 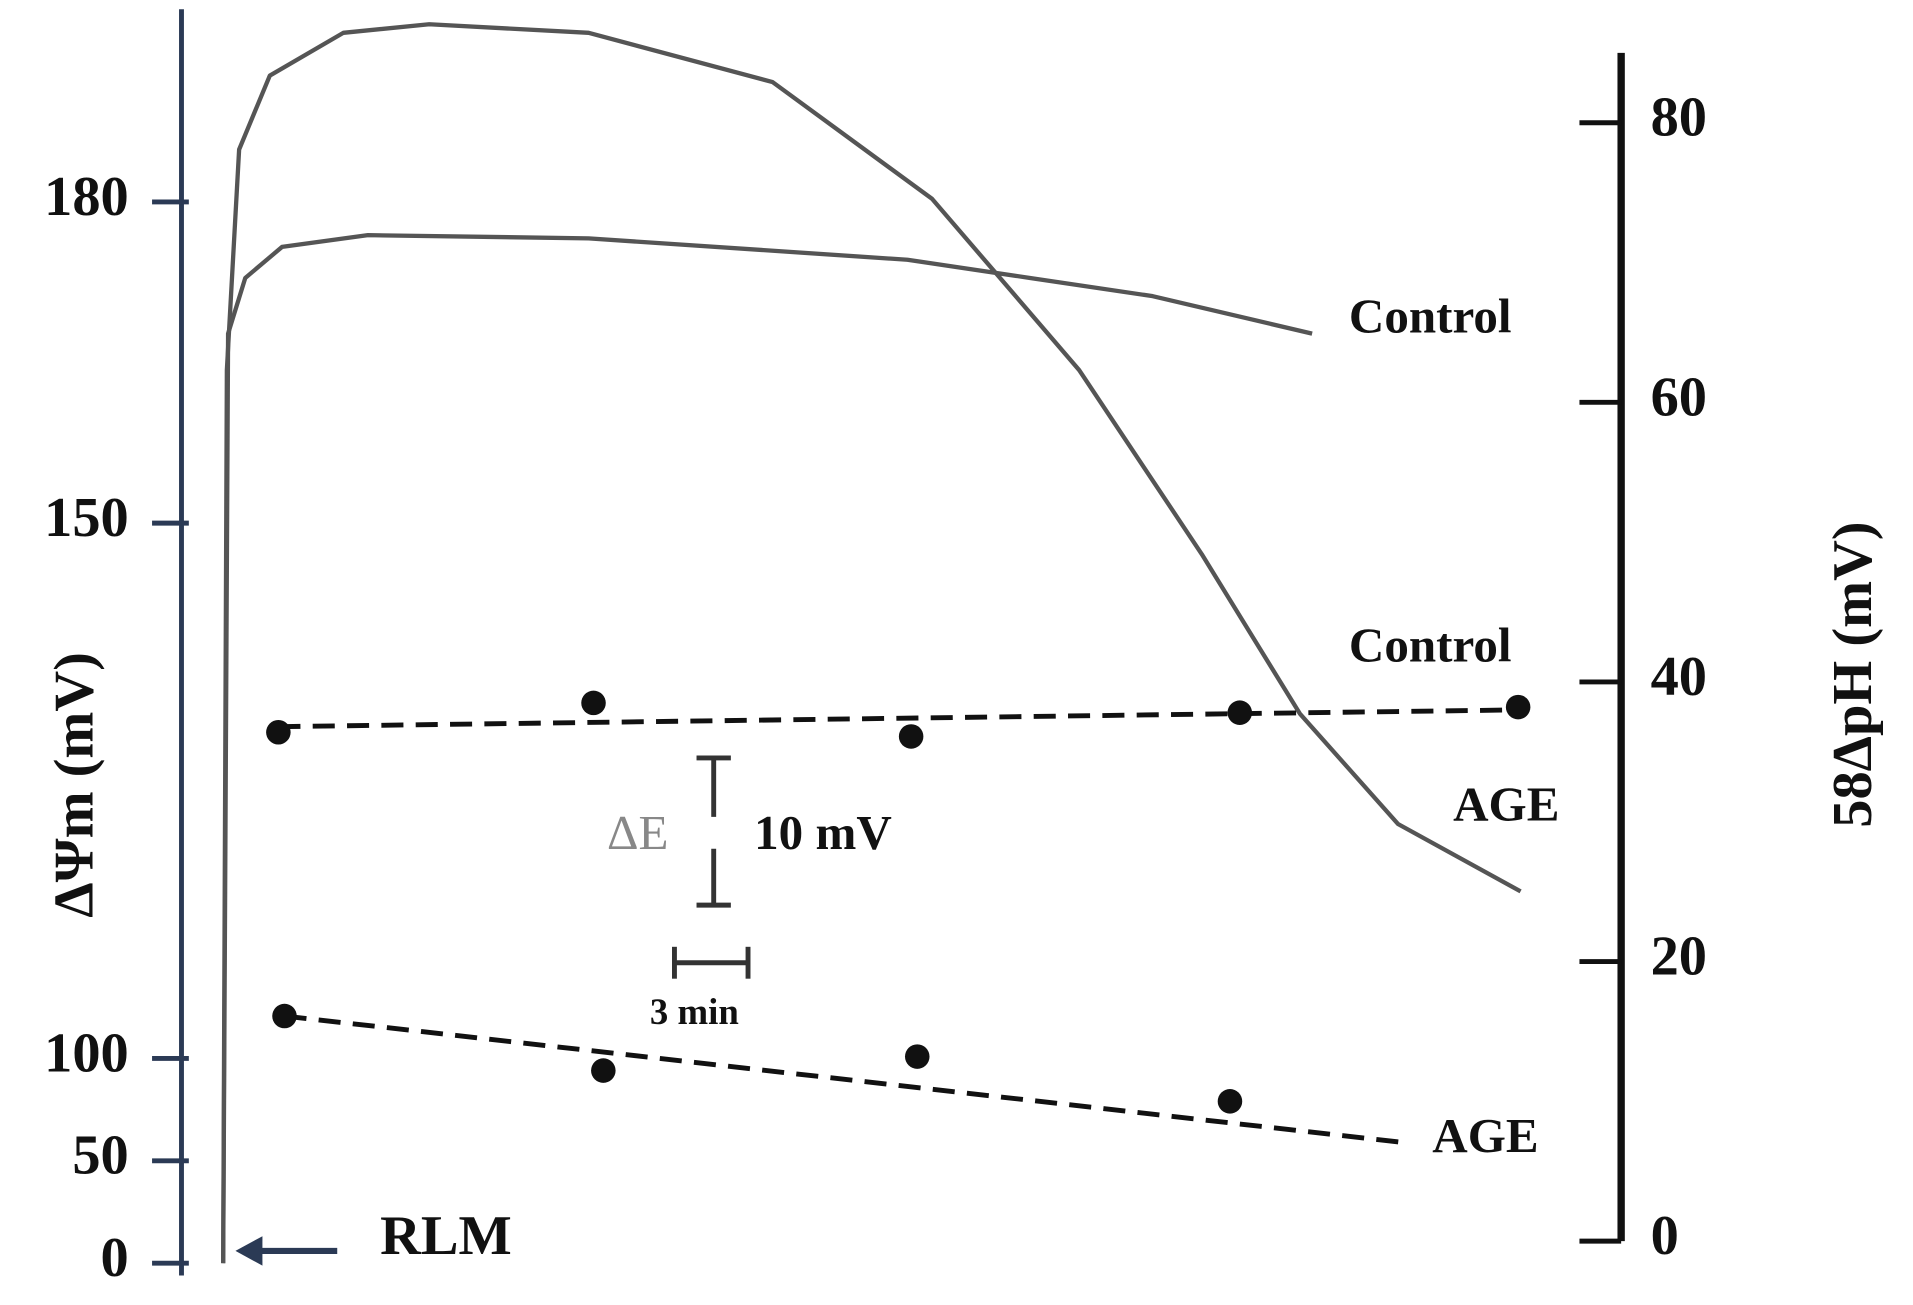 What do you see at coordinates (249, 1251) in the screenshot?
I see `arrow-head` at bounding box center [249, 1251].